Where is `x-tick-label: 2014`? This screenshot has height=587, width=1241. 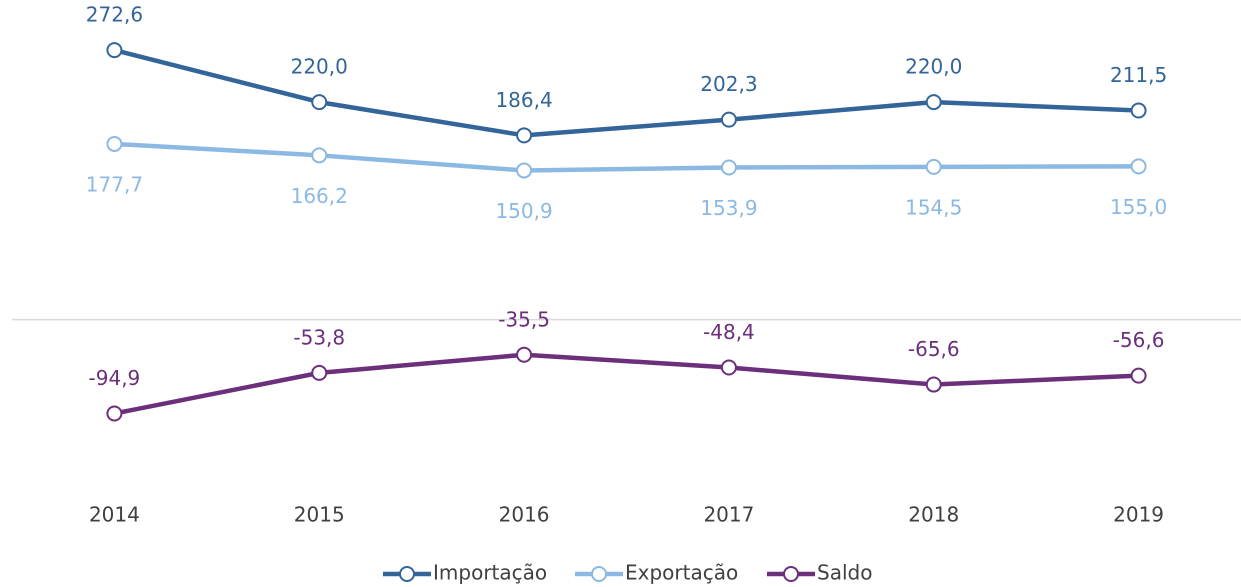
x-tick-label: 2014 is located at coordinates (114, 515).